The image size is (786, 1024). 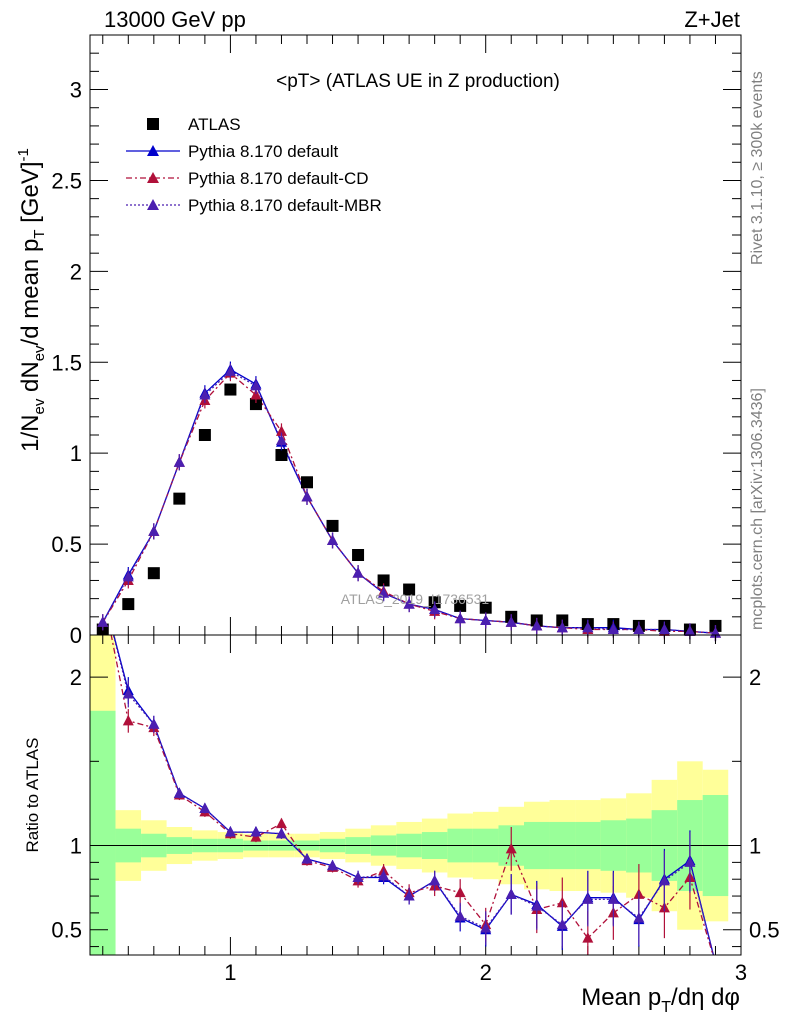 I want to click on legend-label: ATLAS, so click(x=214, y=124).